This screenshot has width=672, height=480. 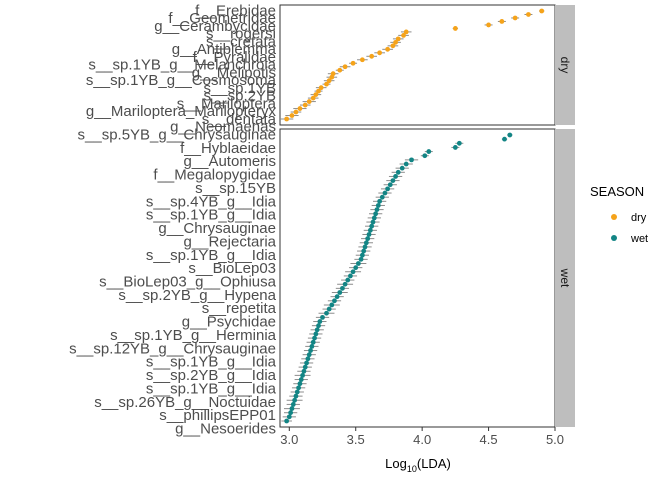 I want to click on species-label: s__rogersi, so click(x=241, y=34).